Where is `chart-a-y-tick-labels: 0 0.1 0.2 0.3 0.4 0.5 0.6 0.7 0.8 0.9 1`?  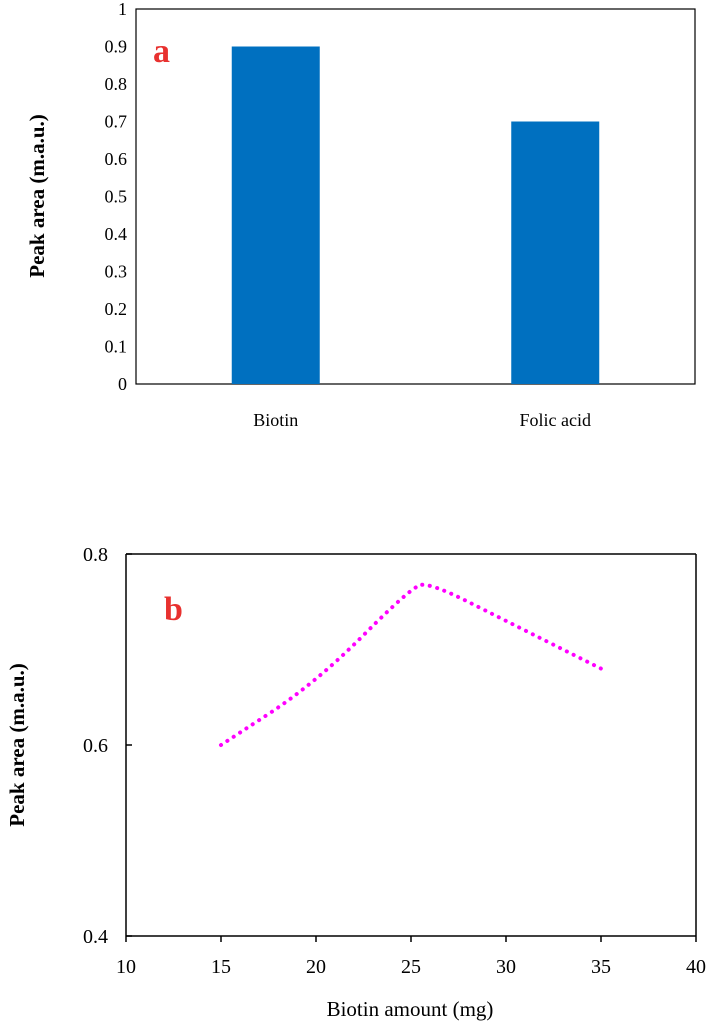 chart-a-y-tick-labels: 0 0.1 0.2 0.3 0.4 0.5 0.6 0.7 0.8 0.9 1 is located at coordinates (116, 197).